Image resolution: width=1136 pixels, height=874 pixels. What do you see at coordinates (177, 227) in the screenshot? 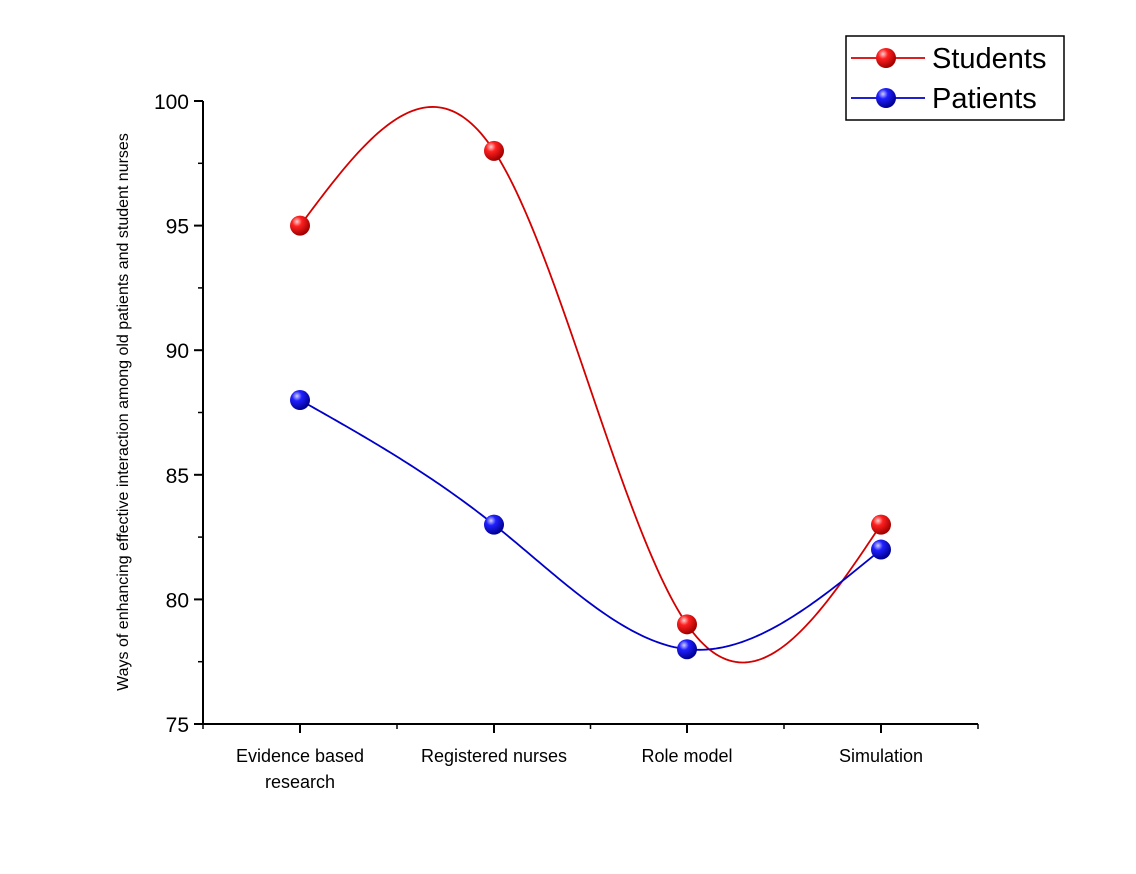
I see `y-tick-label-4: 95` at bounding box center [177, 227].